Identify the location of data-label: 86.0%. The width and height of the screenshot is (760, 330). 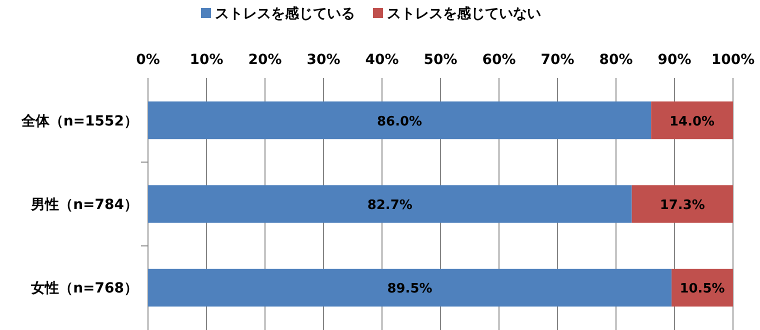
(399, 122).